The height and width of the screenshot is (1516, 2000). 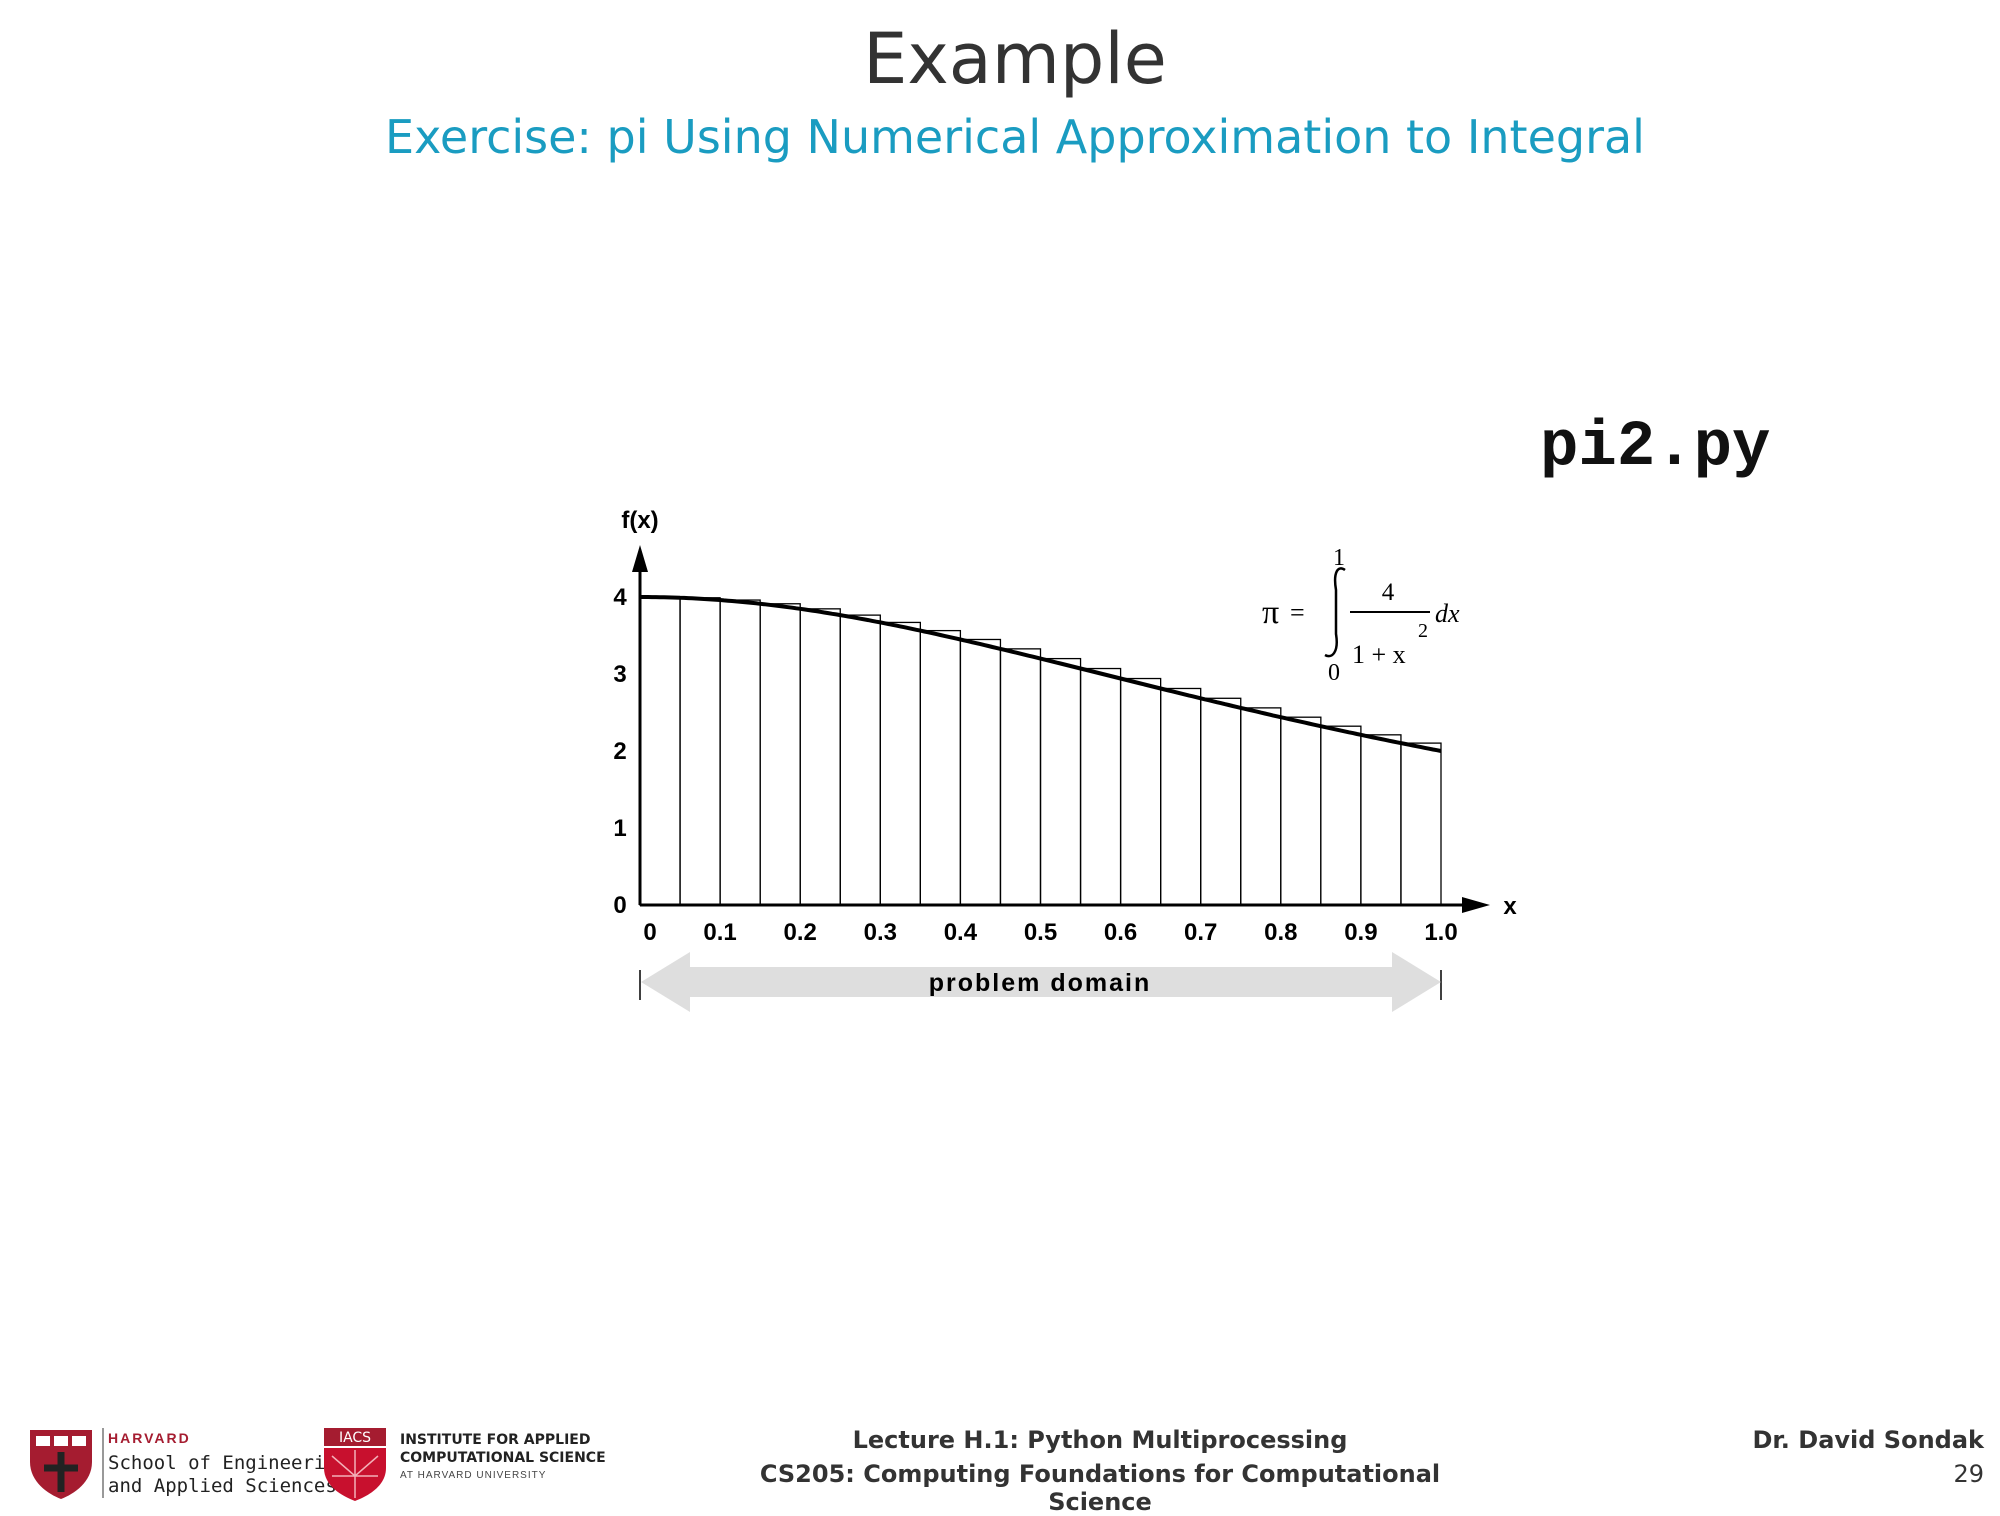 I want to click on filename-label: pi2.py, so click(x=1655, y=448).